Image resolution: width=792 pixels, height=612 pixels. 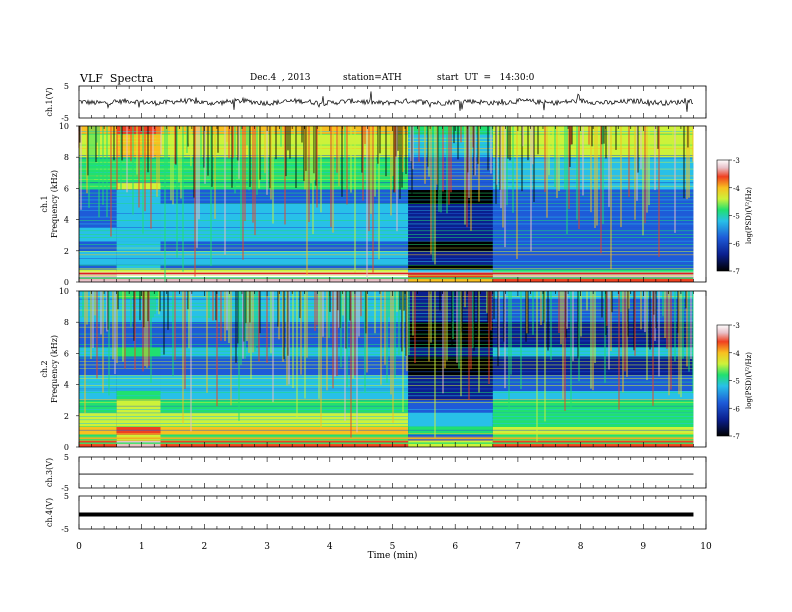 I want to click on colorbar-tick-label: -4, so click(x=736, y=354).